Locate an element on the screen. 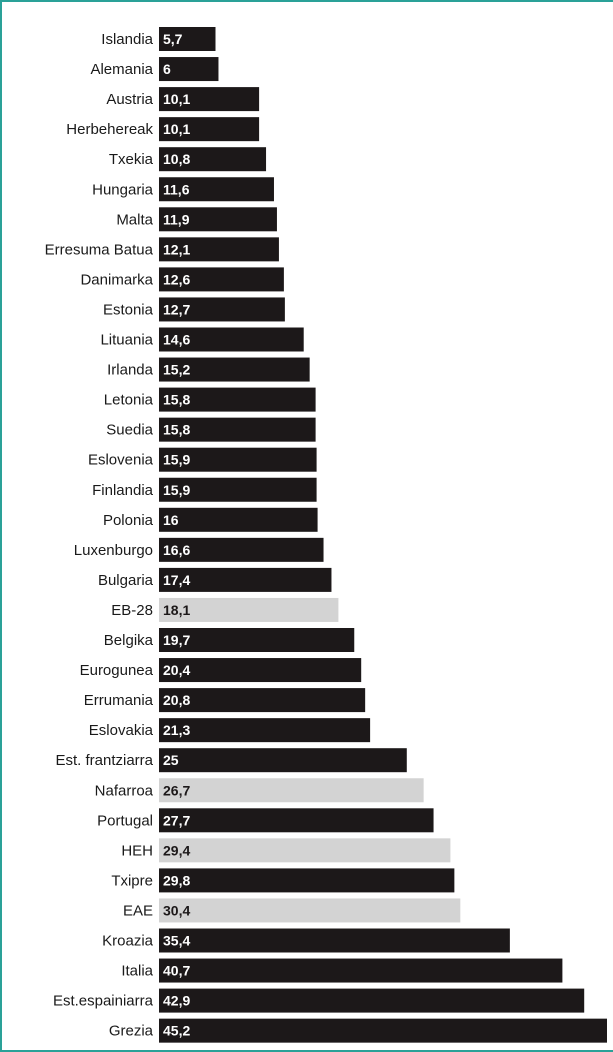  value-label: 6 is located at coordinates (167, 69).